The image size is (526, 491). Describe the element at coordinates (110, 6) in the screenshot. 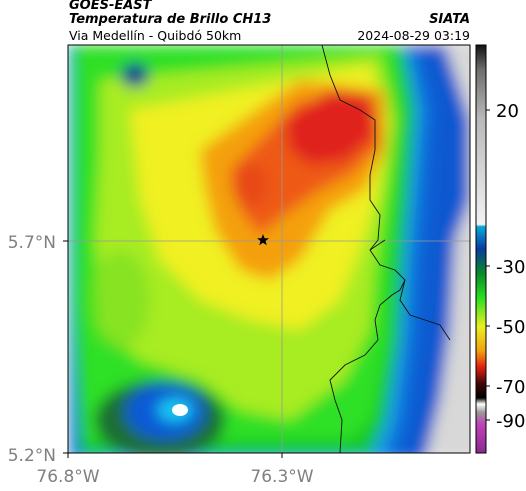

I see `satellite-label: GOES-EAST` at that location.